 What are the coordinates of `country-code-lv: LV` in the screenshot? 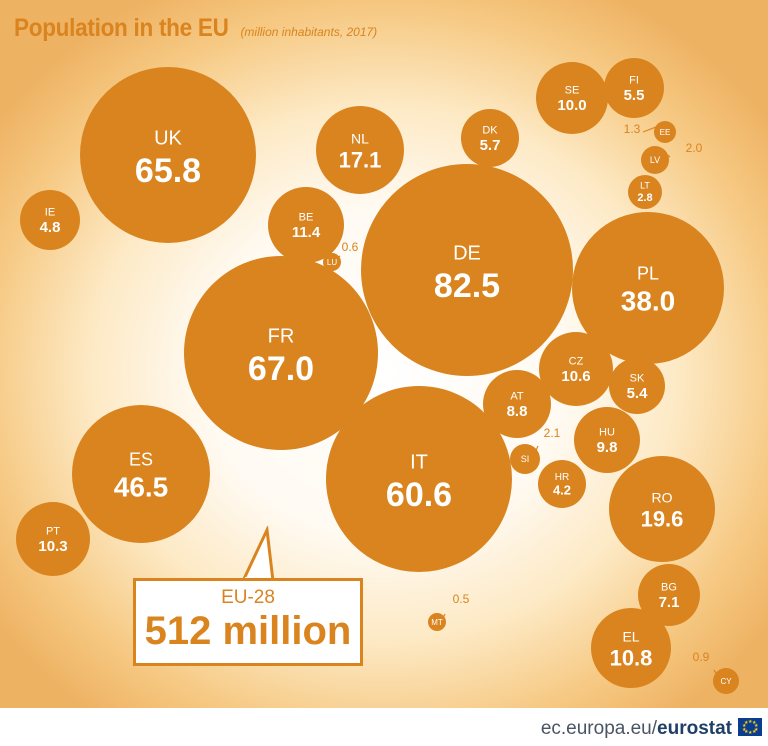 It's located at (655, 160).